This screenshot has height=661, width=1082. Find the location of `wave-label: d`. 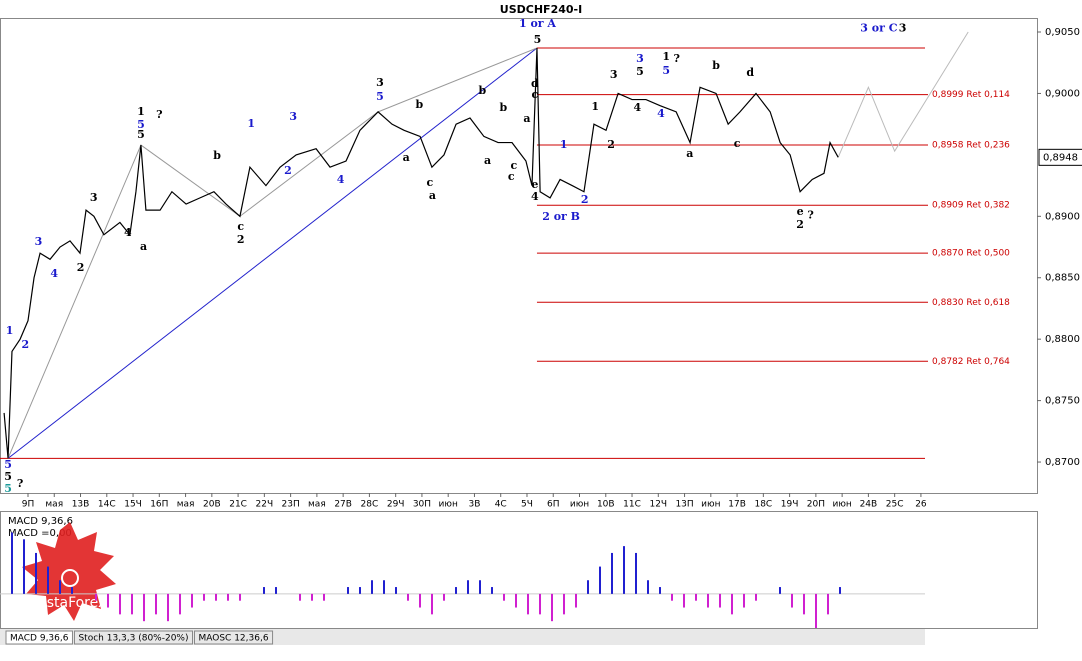

wave-label: d is located at coordinates (750, 72).